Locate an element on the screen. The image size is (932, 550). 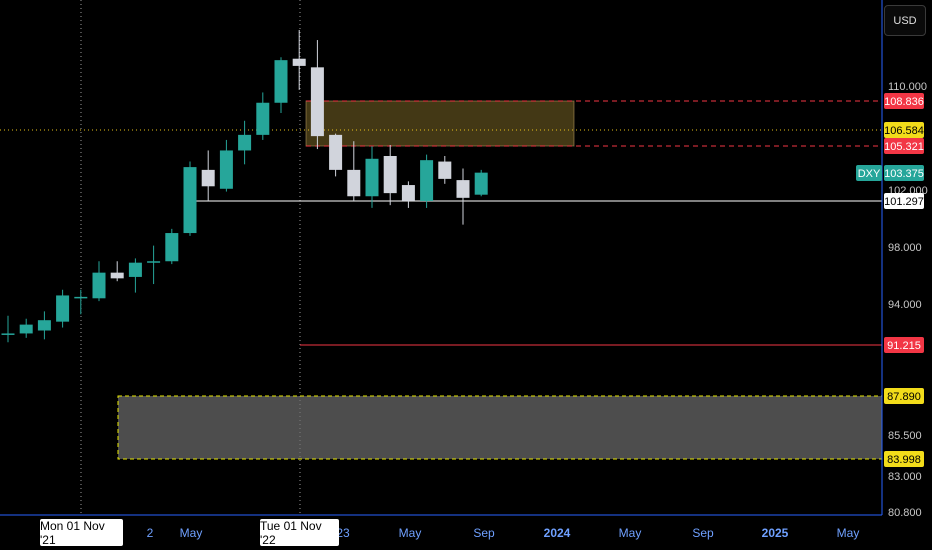
symbol-tag: DXY is located at coordinates (869, 174).